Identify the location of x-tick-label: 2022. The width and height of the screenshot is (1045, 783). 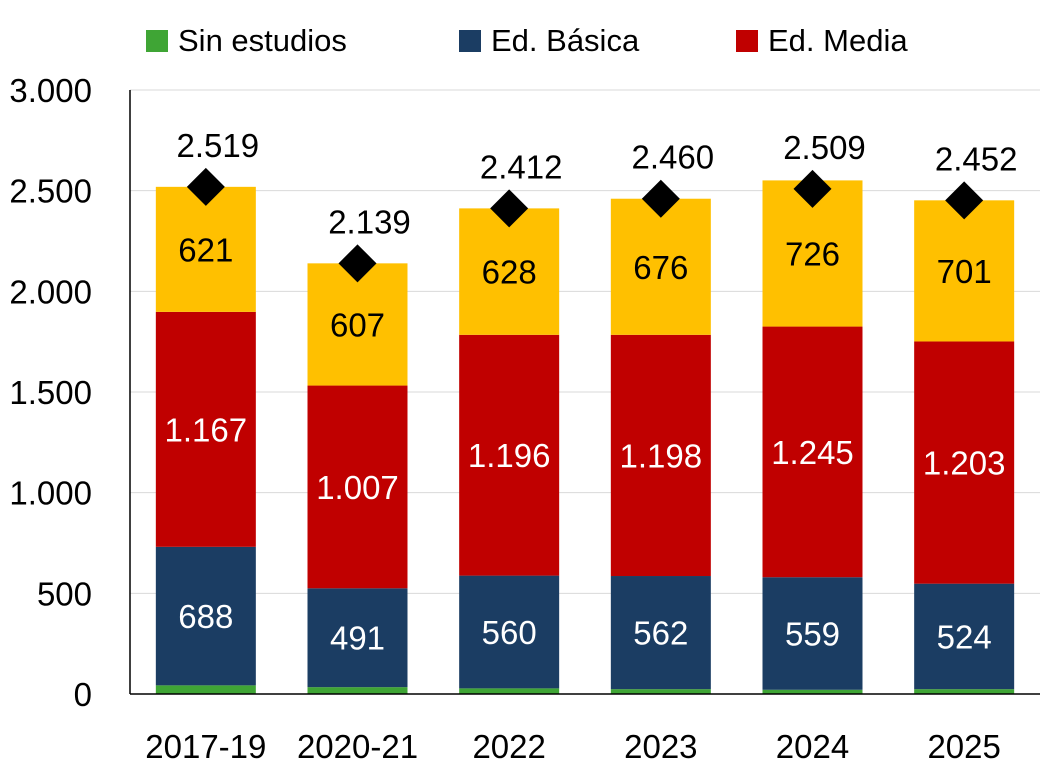
(508, 746).